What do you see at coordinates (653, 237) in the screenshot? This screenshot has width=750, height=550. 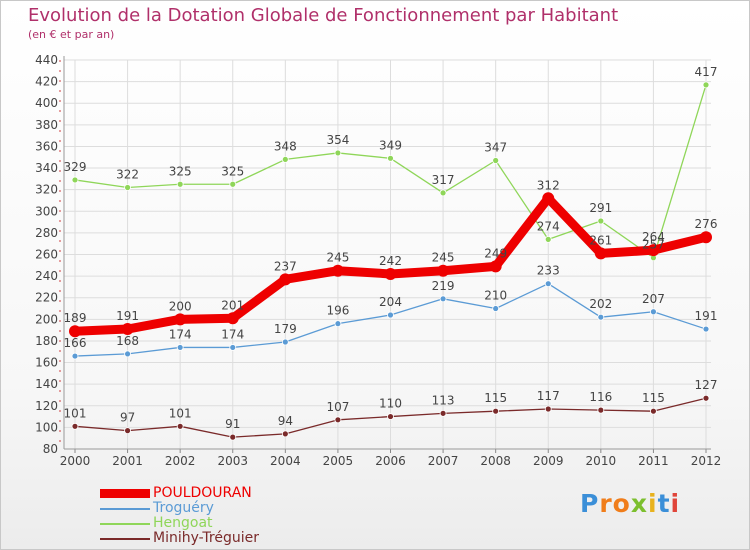 I see `data-label: 264` at bounding box center [653, 237].